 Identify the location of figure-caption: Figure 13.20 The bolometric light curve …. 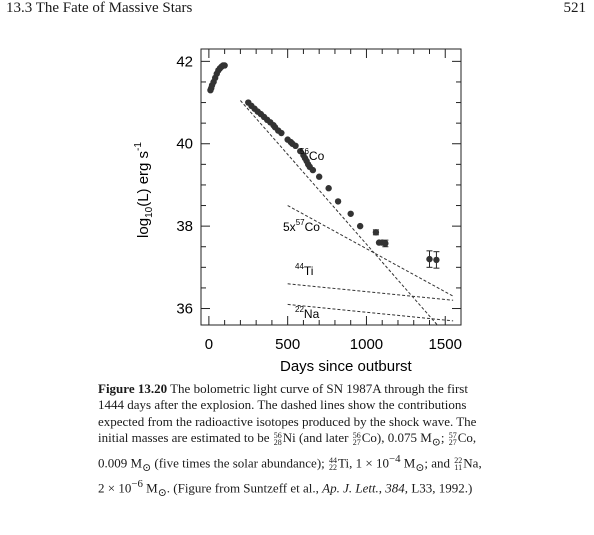
(290, 440).